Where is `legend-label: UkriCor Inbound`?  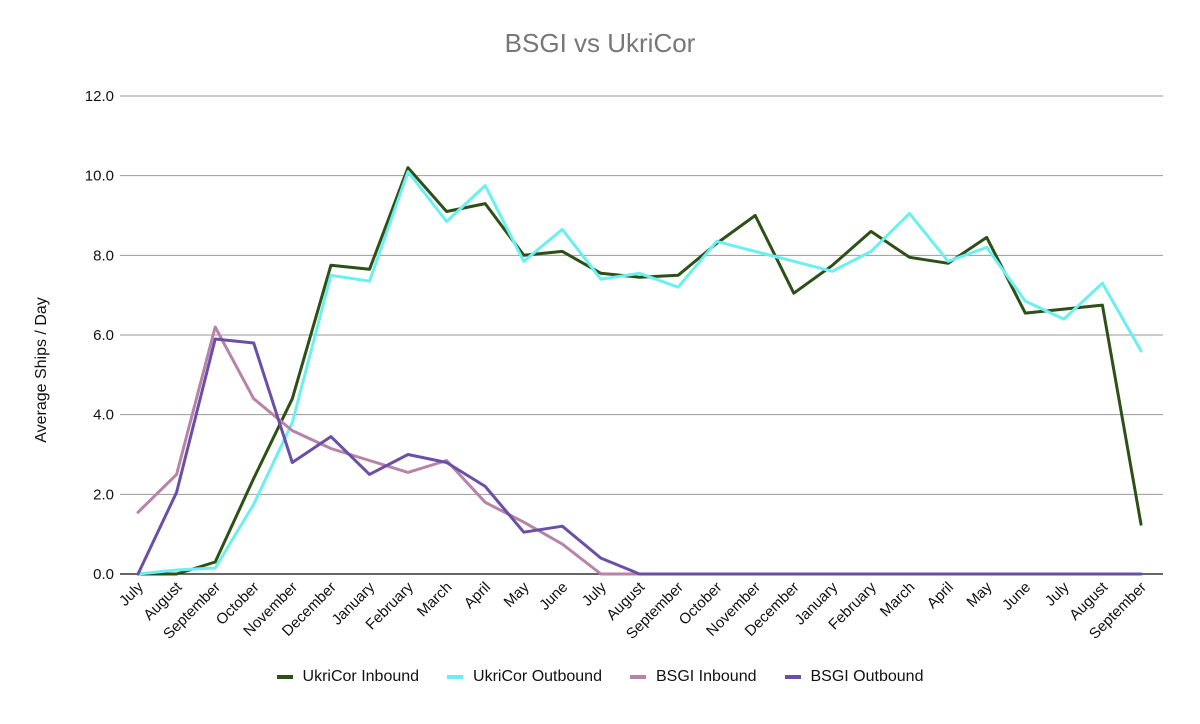
legend-label: UkriCor Inbound is located at coordinates (361, 676).